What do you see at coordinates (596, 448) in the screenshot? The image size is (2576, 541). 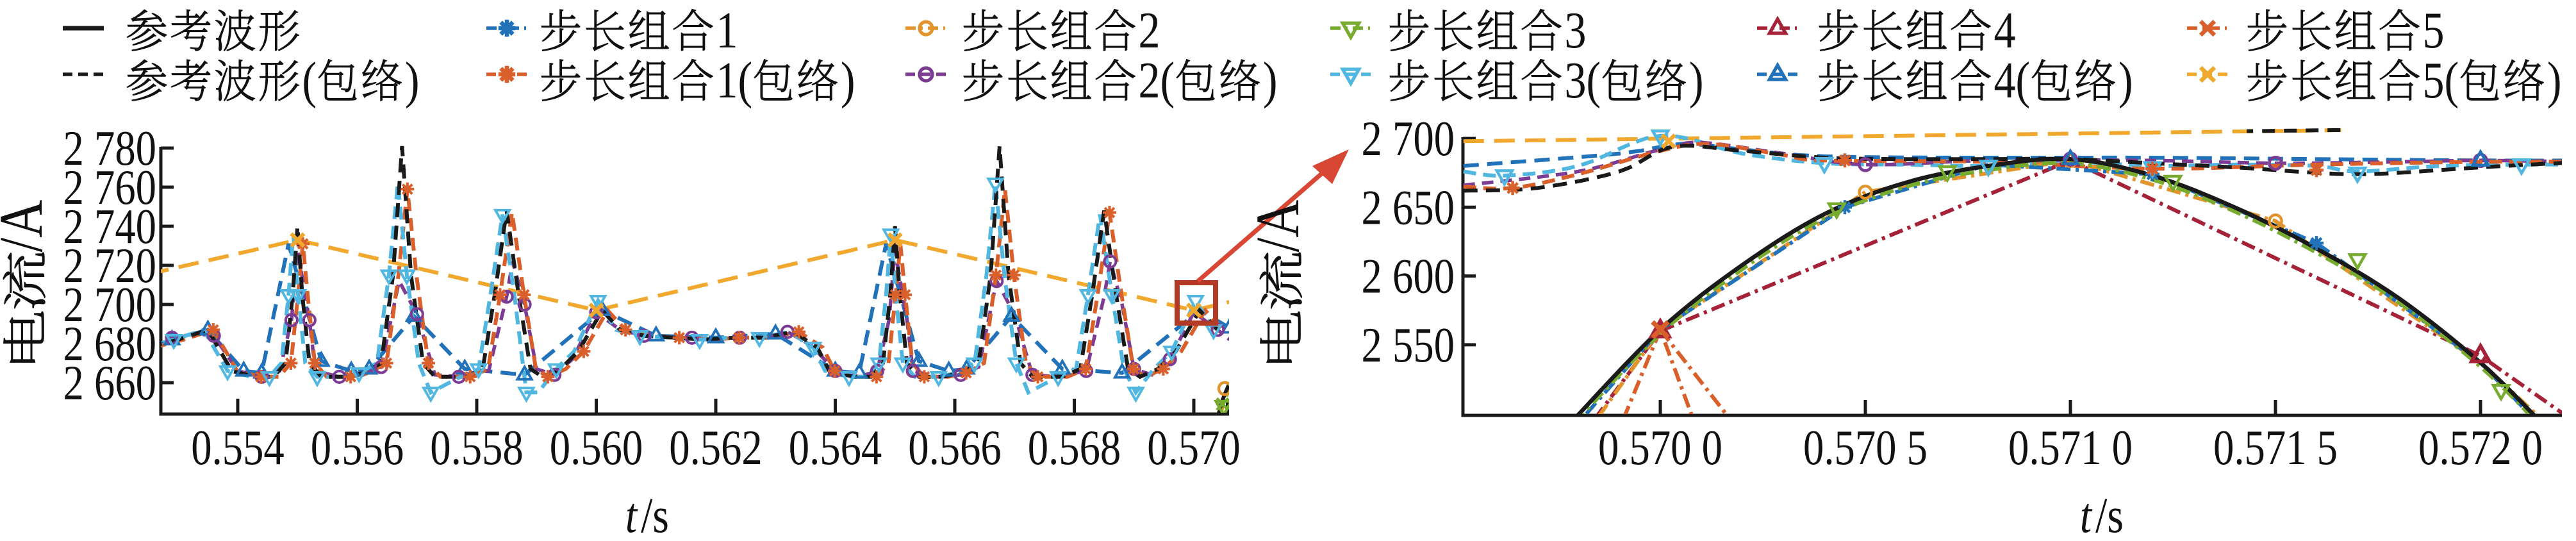 I see `svg-text: 0.560` at bounding box center [596, 448].